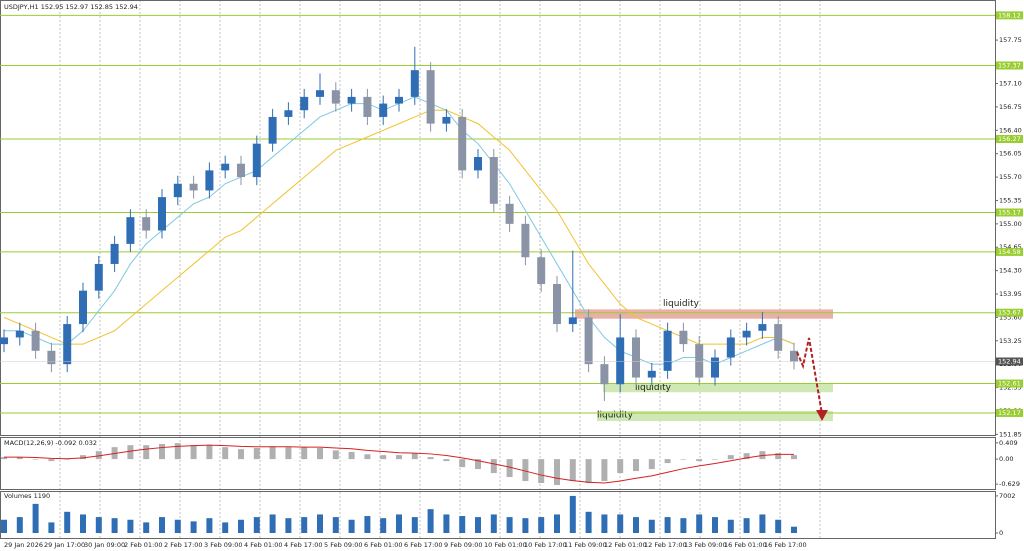 This screenshot has height=551, width=1024. What do you see at coordinates (1010, 434) in the screenshot?
I see `y-tick-label: 151.85` at bounding box center [1010, 434].